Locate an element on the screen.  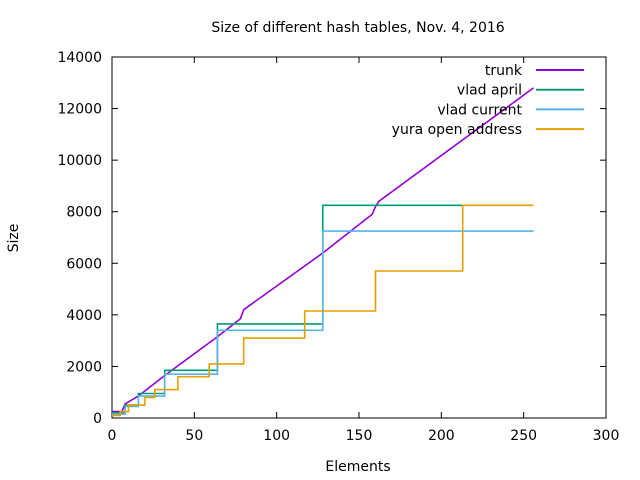
legend-label: vlad april is located at coordinates (489, 91).